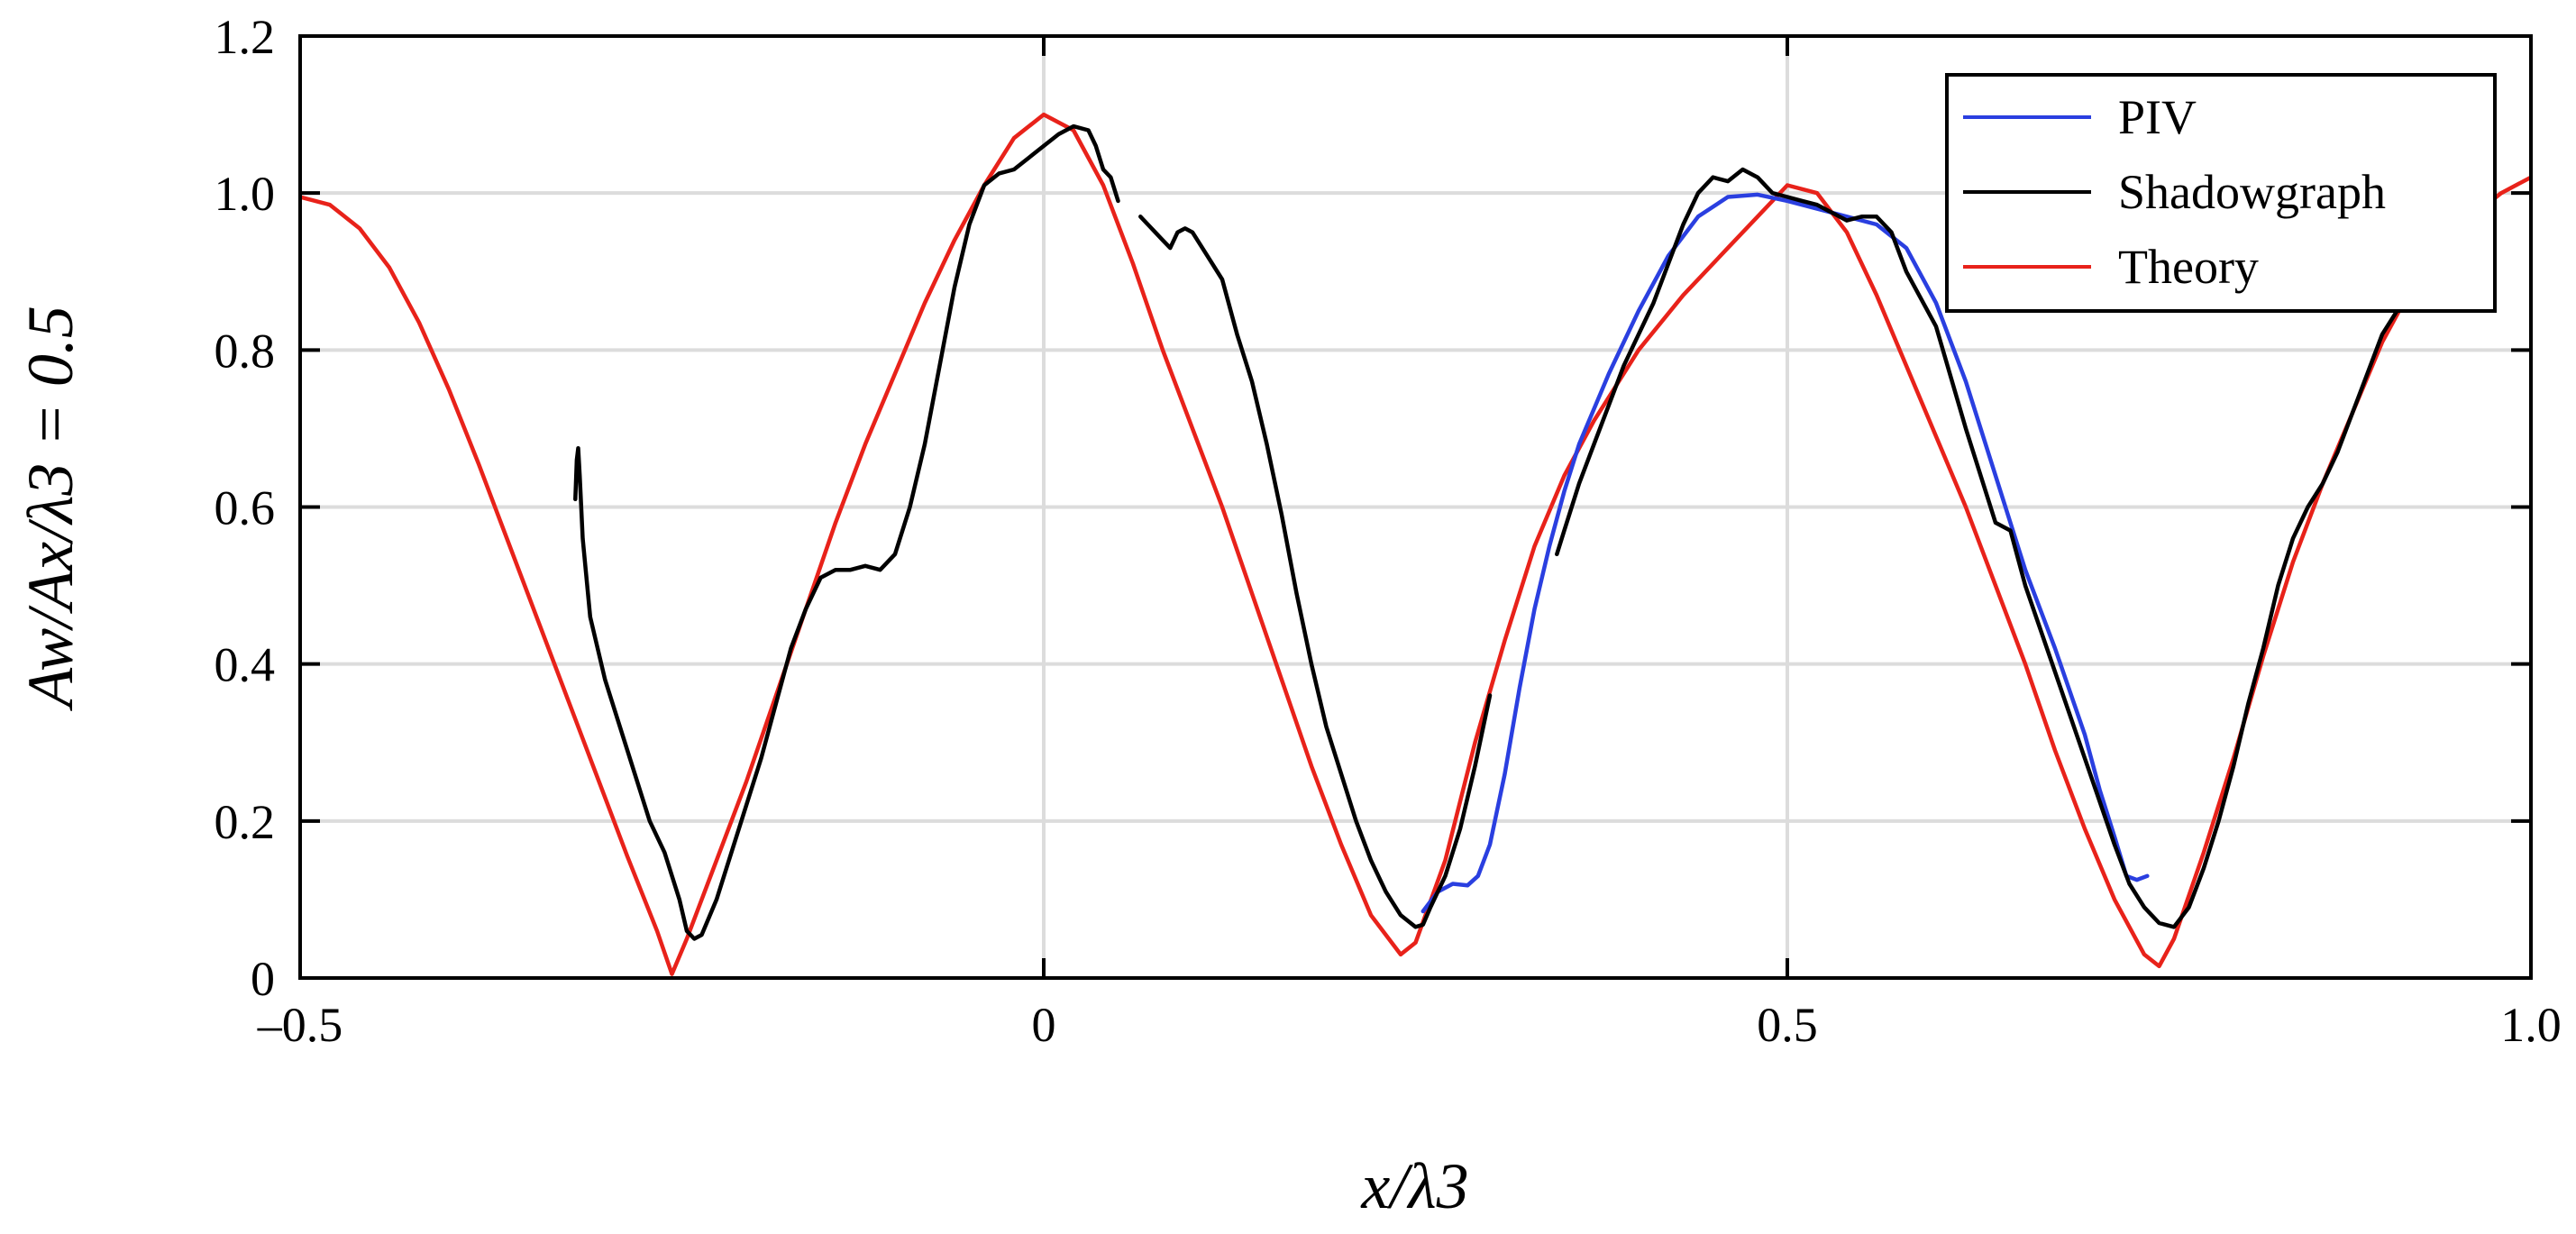 The image size is (2576, 1234). I want to click on legend-label-theory: Theory, so click(2188, 267).